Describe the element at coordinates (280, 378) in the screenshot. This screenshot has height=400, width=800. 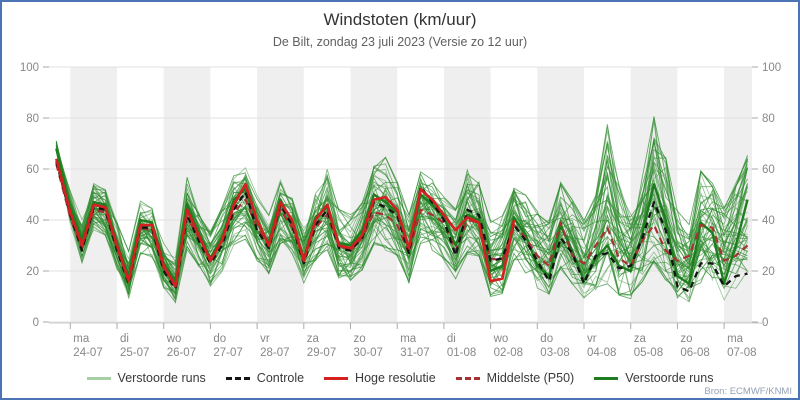
I see `legend-label: Controle` at that location.